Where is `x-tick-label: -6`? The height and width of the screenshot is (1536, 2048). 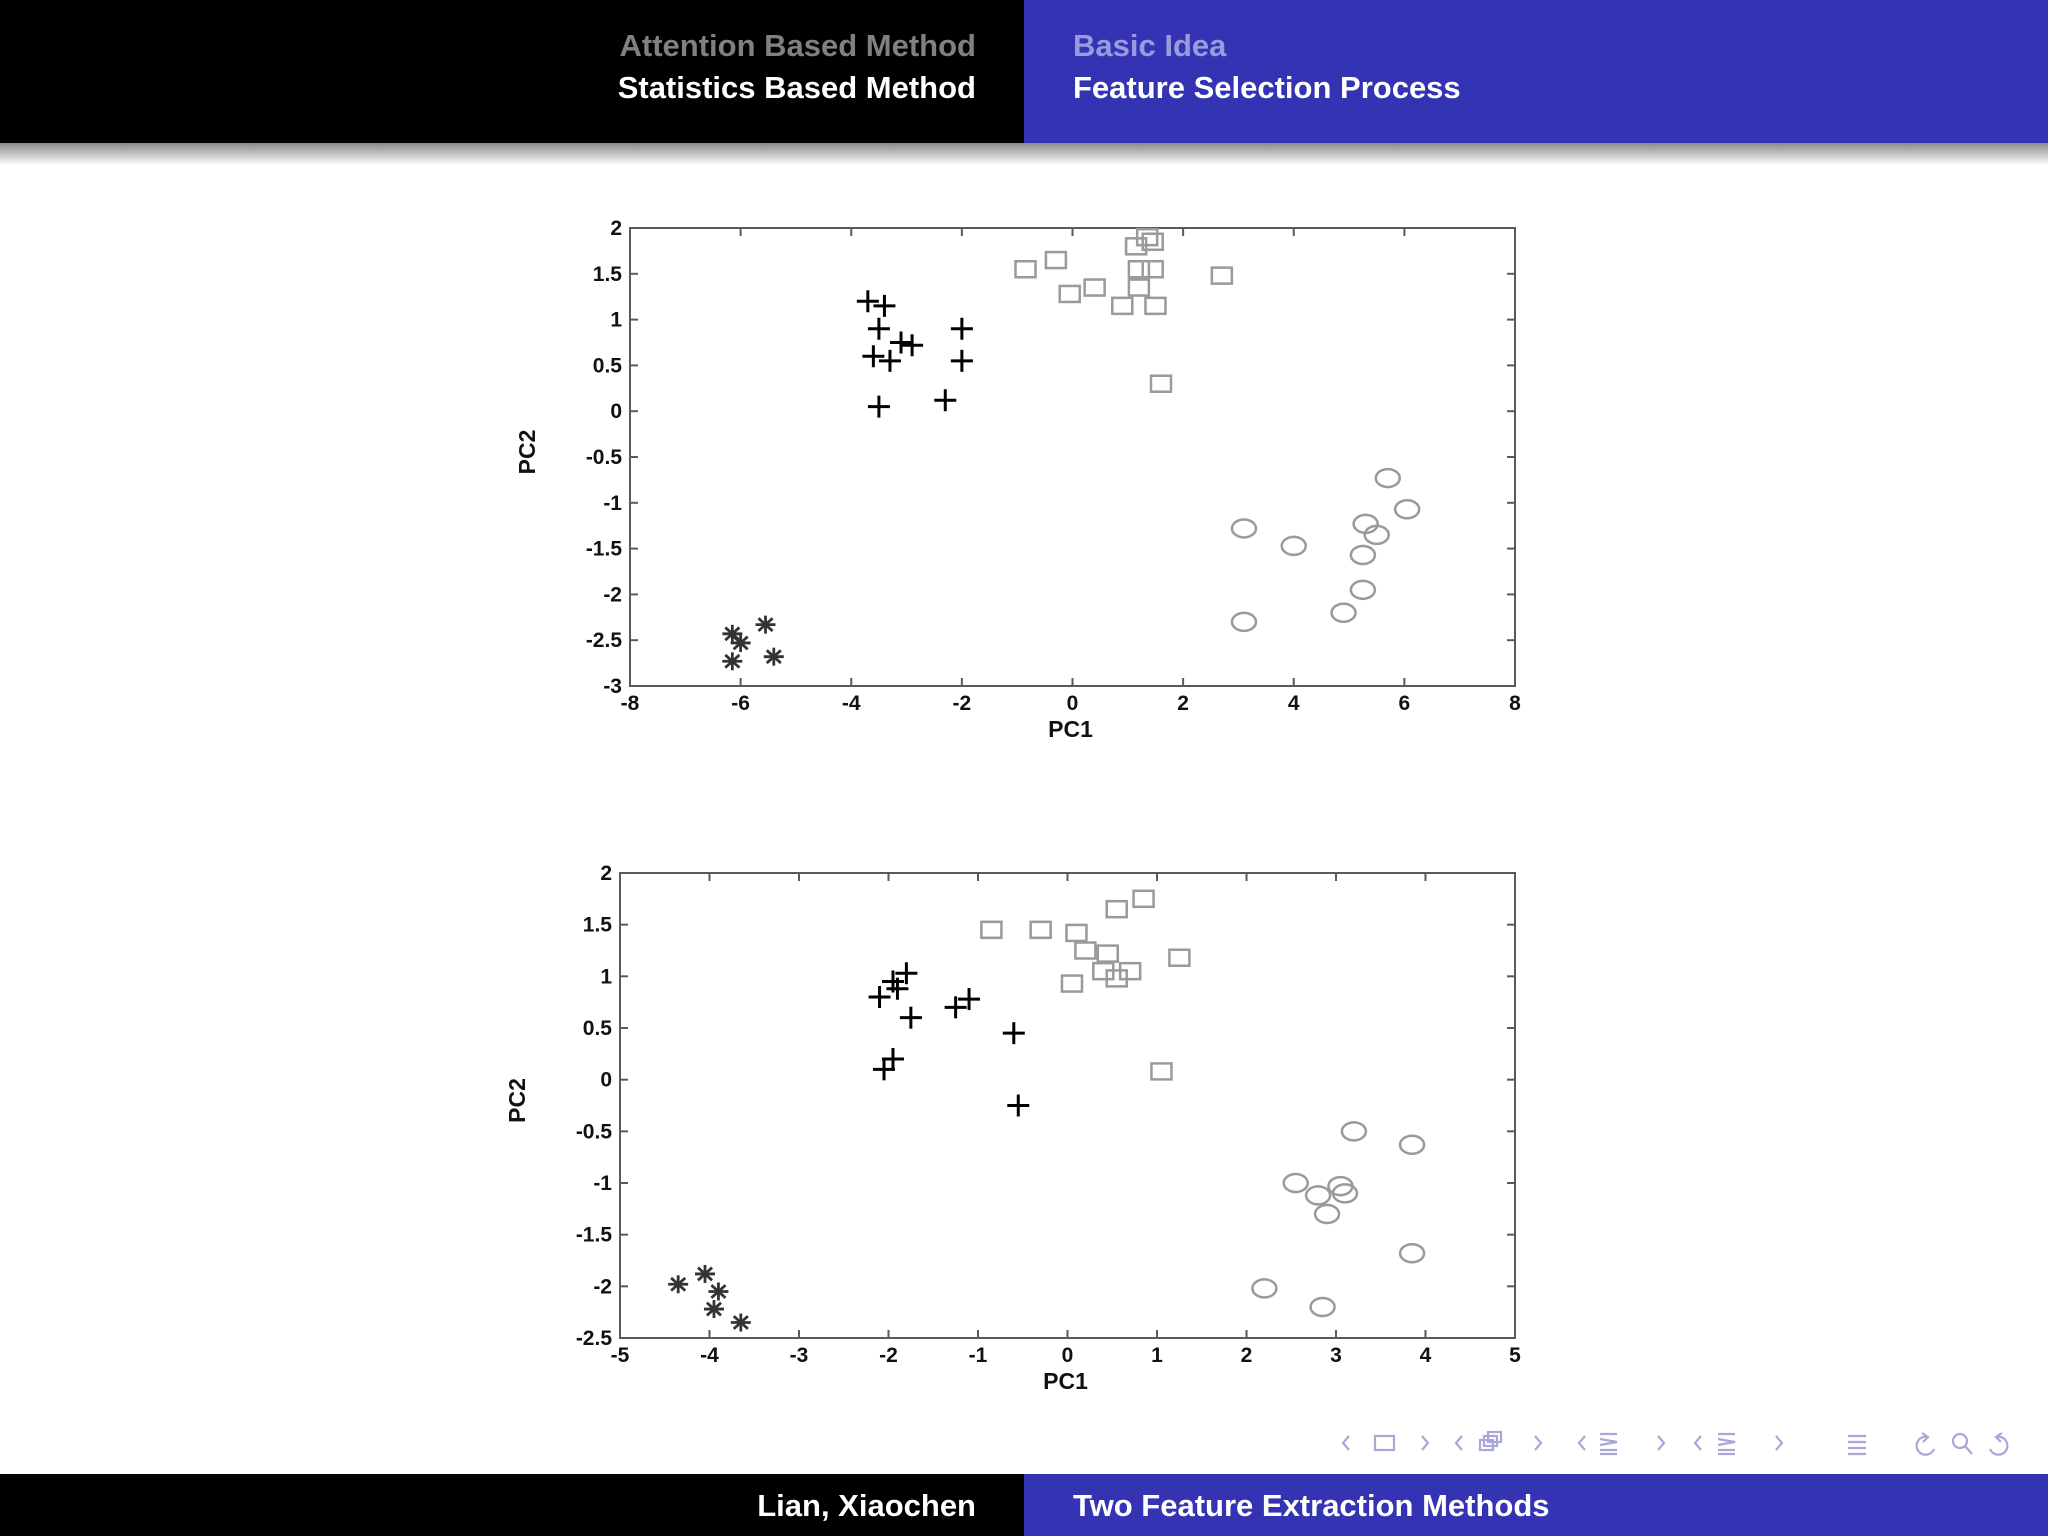 x-tick-label: -6 is located at coordinates (740, 703).